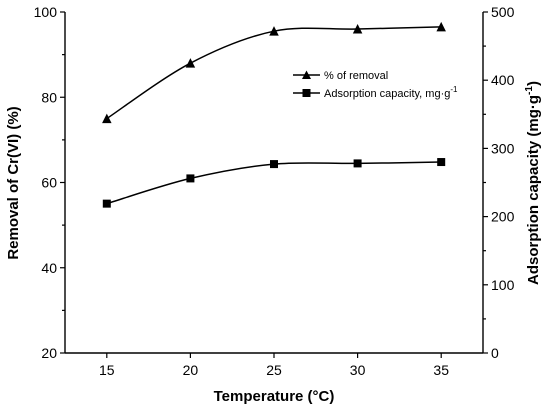  I want to click on x-axis-title: Temperature (°C), so click(274, 396).